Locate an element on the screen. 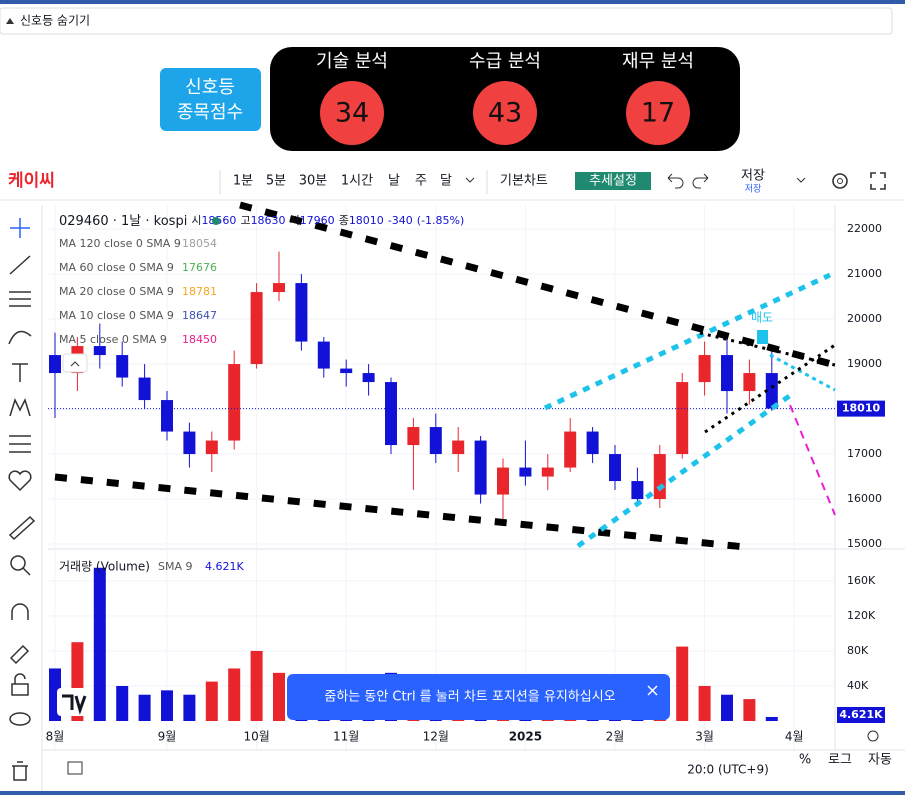 The image size is (905, 795). zoom-tool is located at coordinates (18, 563).